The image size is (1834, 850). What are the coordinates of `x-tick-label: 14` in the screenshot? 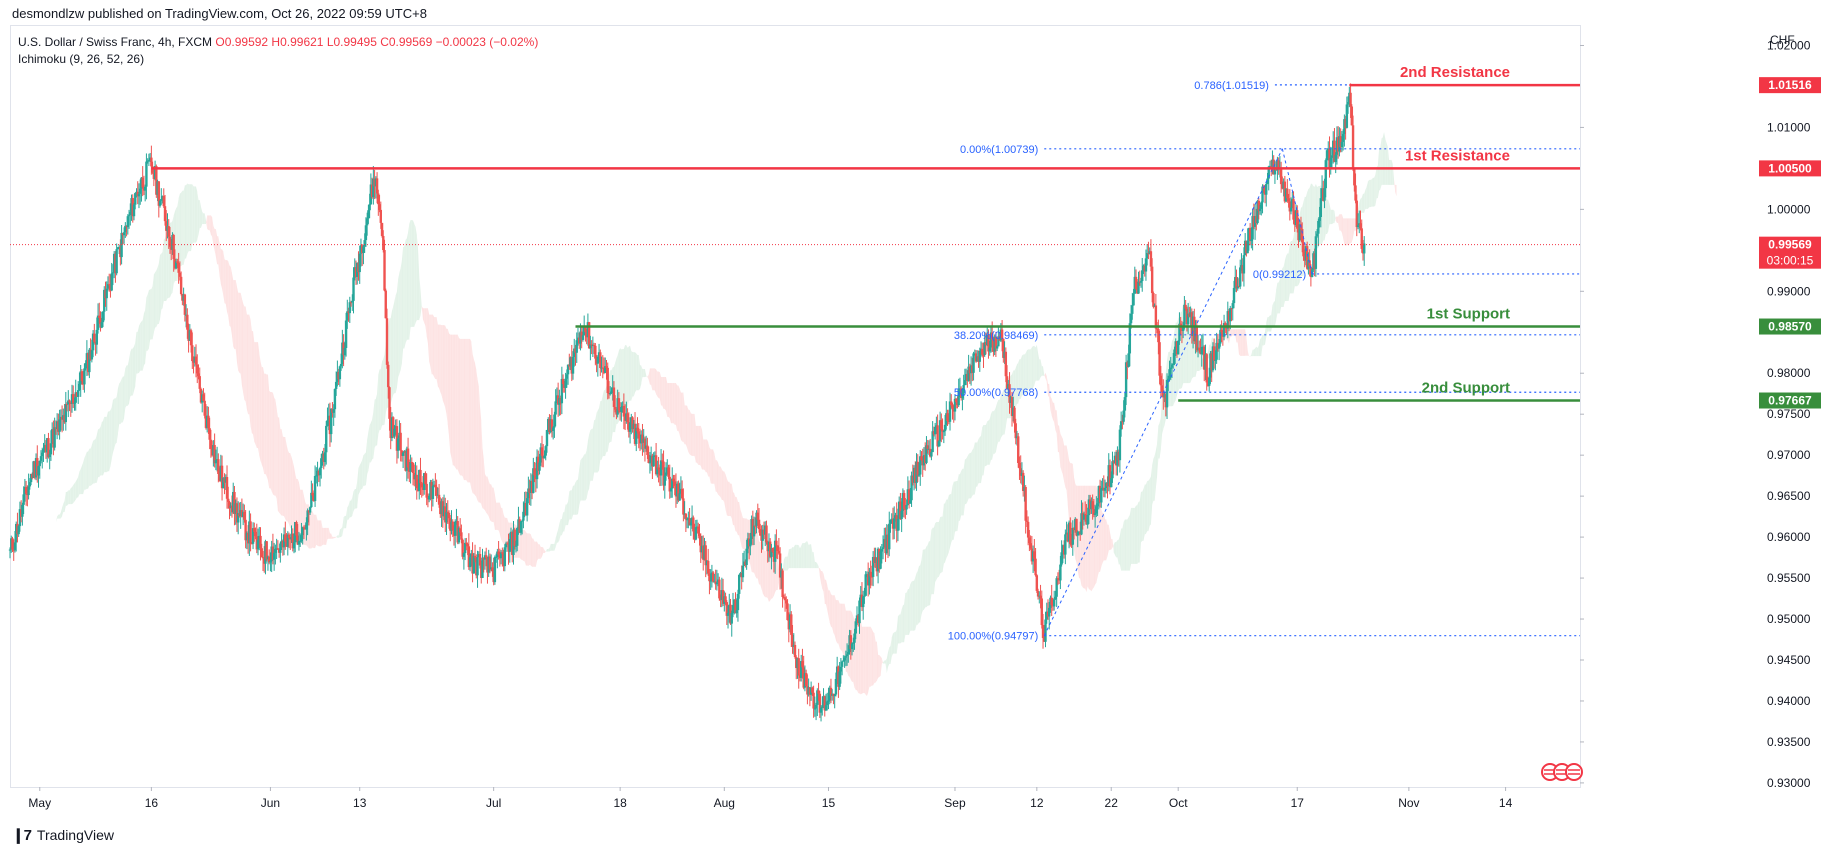 It's located at (1506, 803).